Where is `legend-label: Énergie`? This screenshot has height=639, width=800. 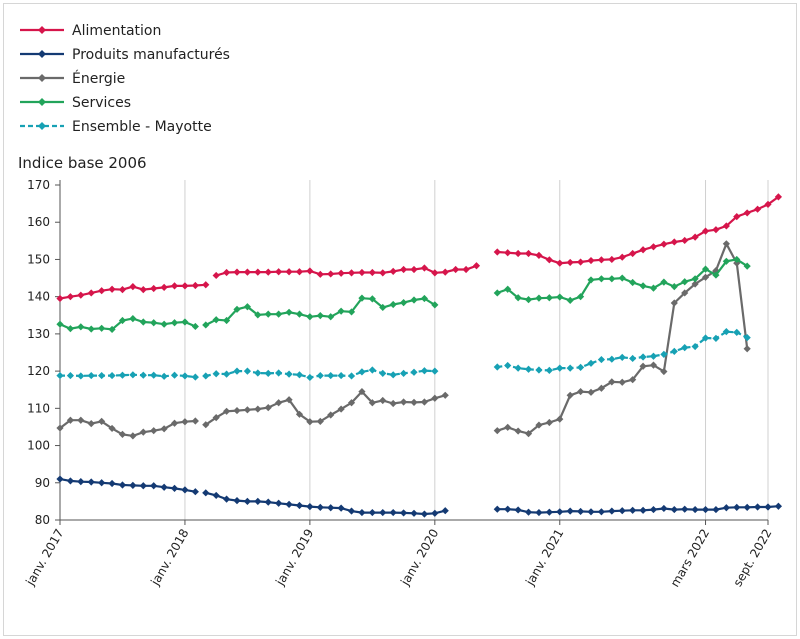 legend-label: Énergie is located at coordinates (98, 78).